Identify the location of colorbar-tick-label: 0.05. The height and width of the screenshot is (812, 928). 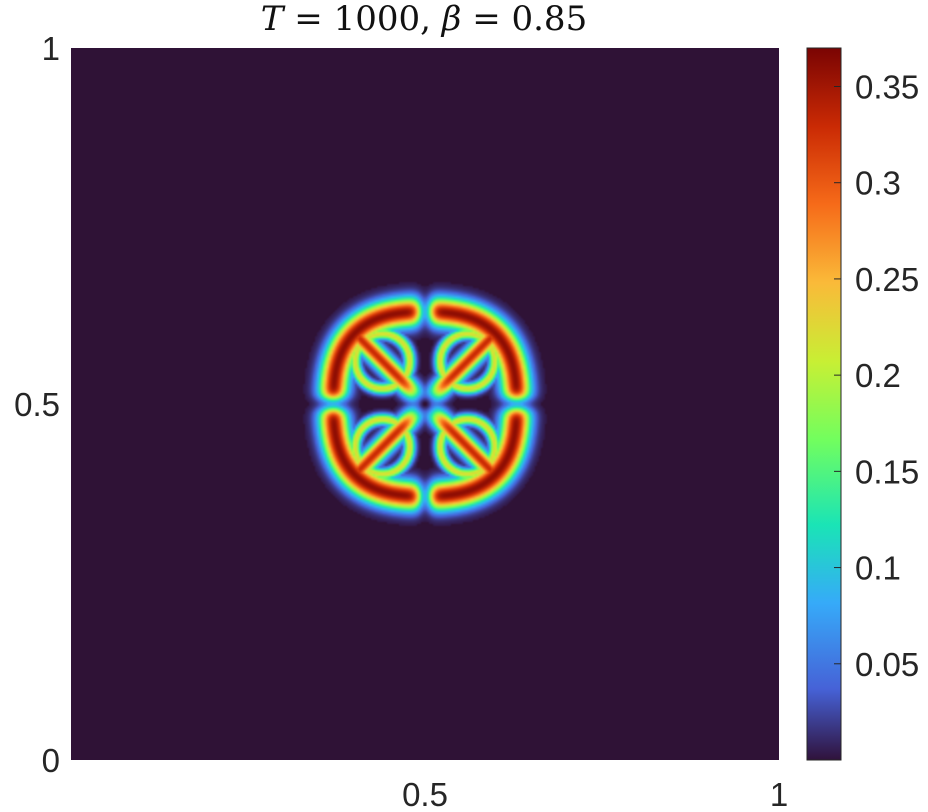
(887, 664).